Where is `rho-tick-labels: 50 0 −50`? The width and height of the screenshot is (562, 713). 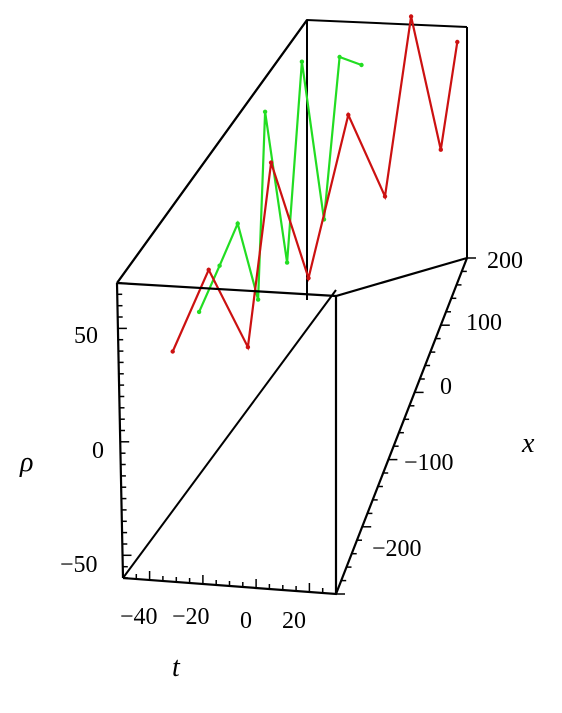
rho-tick-labels: 50 0 −50 is located at coordinates (82, 450).